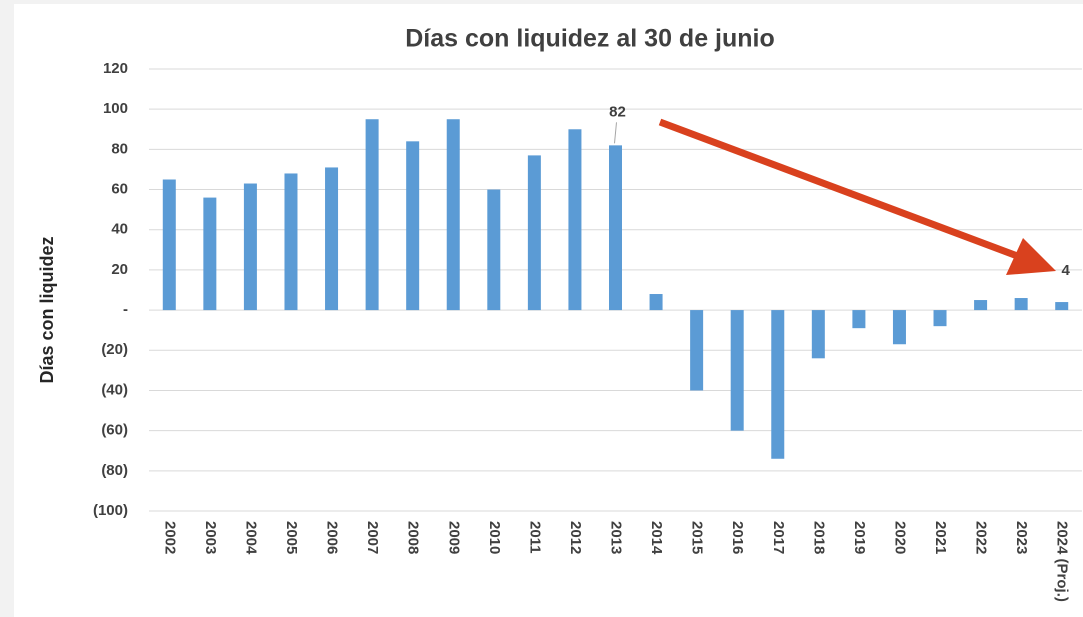 The height and width of the screenshot is (617, 1083). I want to click on x-tick-label: 2021, so click(940, 537).